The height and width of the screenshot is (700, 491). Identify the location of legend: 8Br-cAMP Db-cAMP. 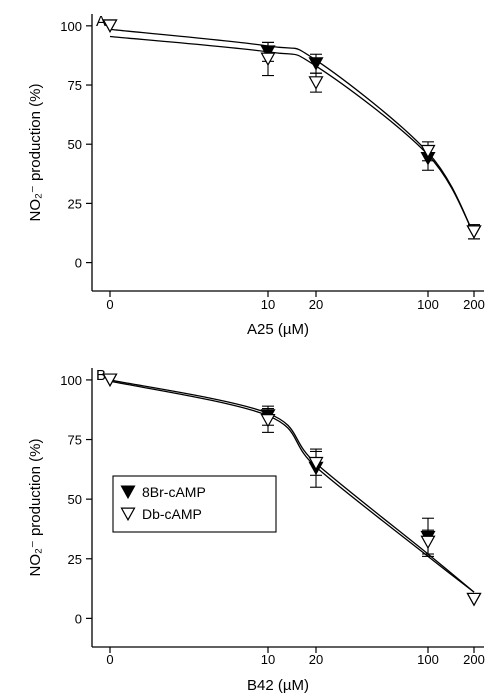
(194, 504).